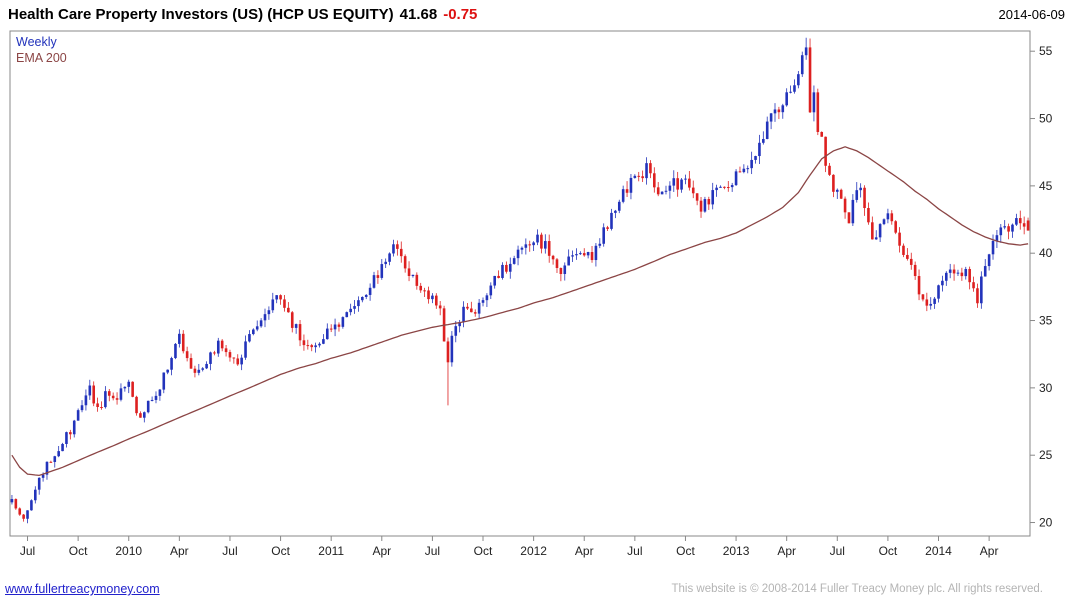 Image resolution: width=1075 pixels, height=600 pixels. Describe the element at coordinates (938, 551) in the screenshot. I see `svg-text: 2014` at that location.